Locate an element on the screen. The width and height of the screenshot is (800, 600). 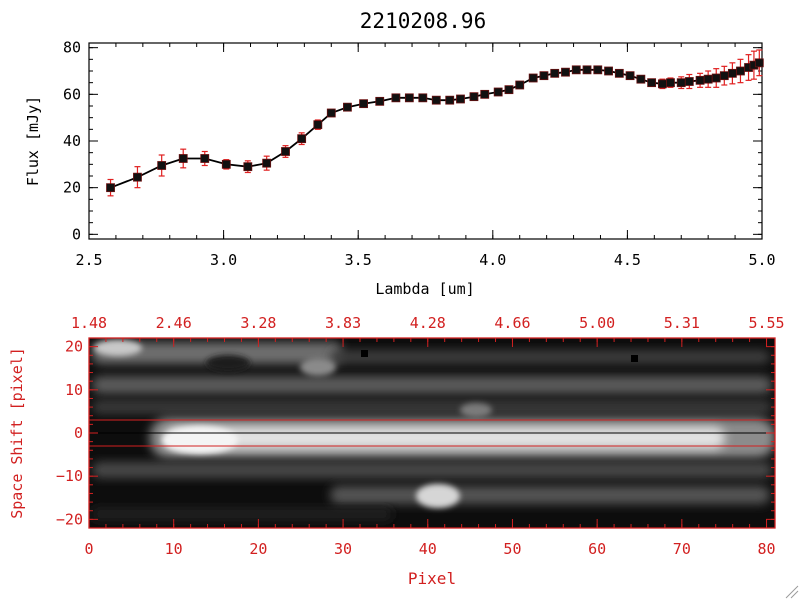
pixel-tick-label: 40 is located at coordinates (428, 549).